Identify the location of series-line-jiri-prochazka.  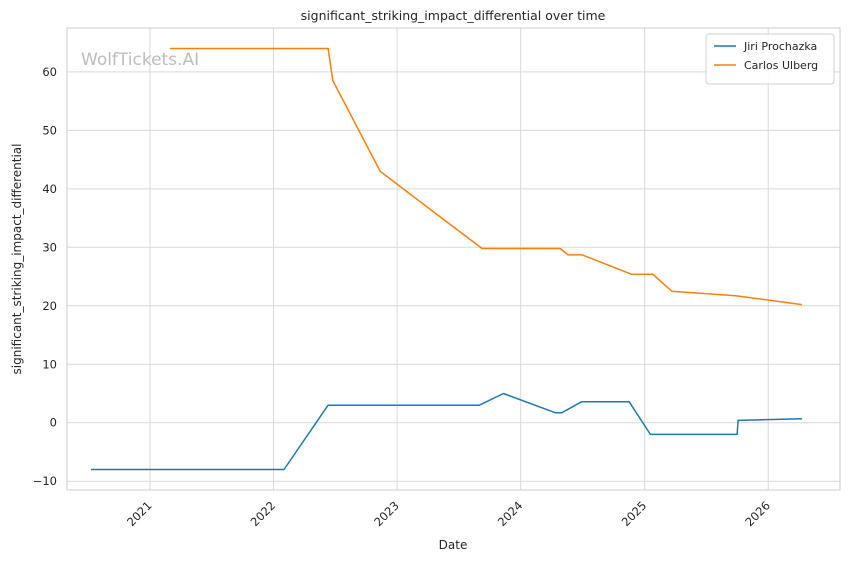
(447, 431).